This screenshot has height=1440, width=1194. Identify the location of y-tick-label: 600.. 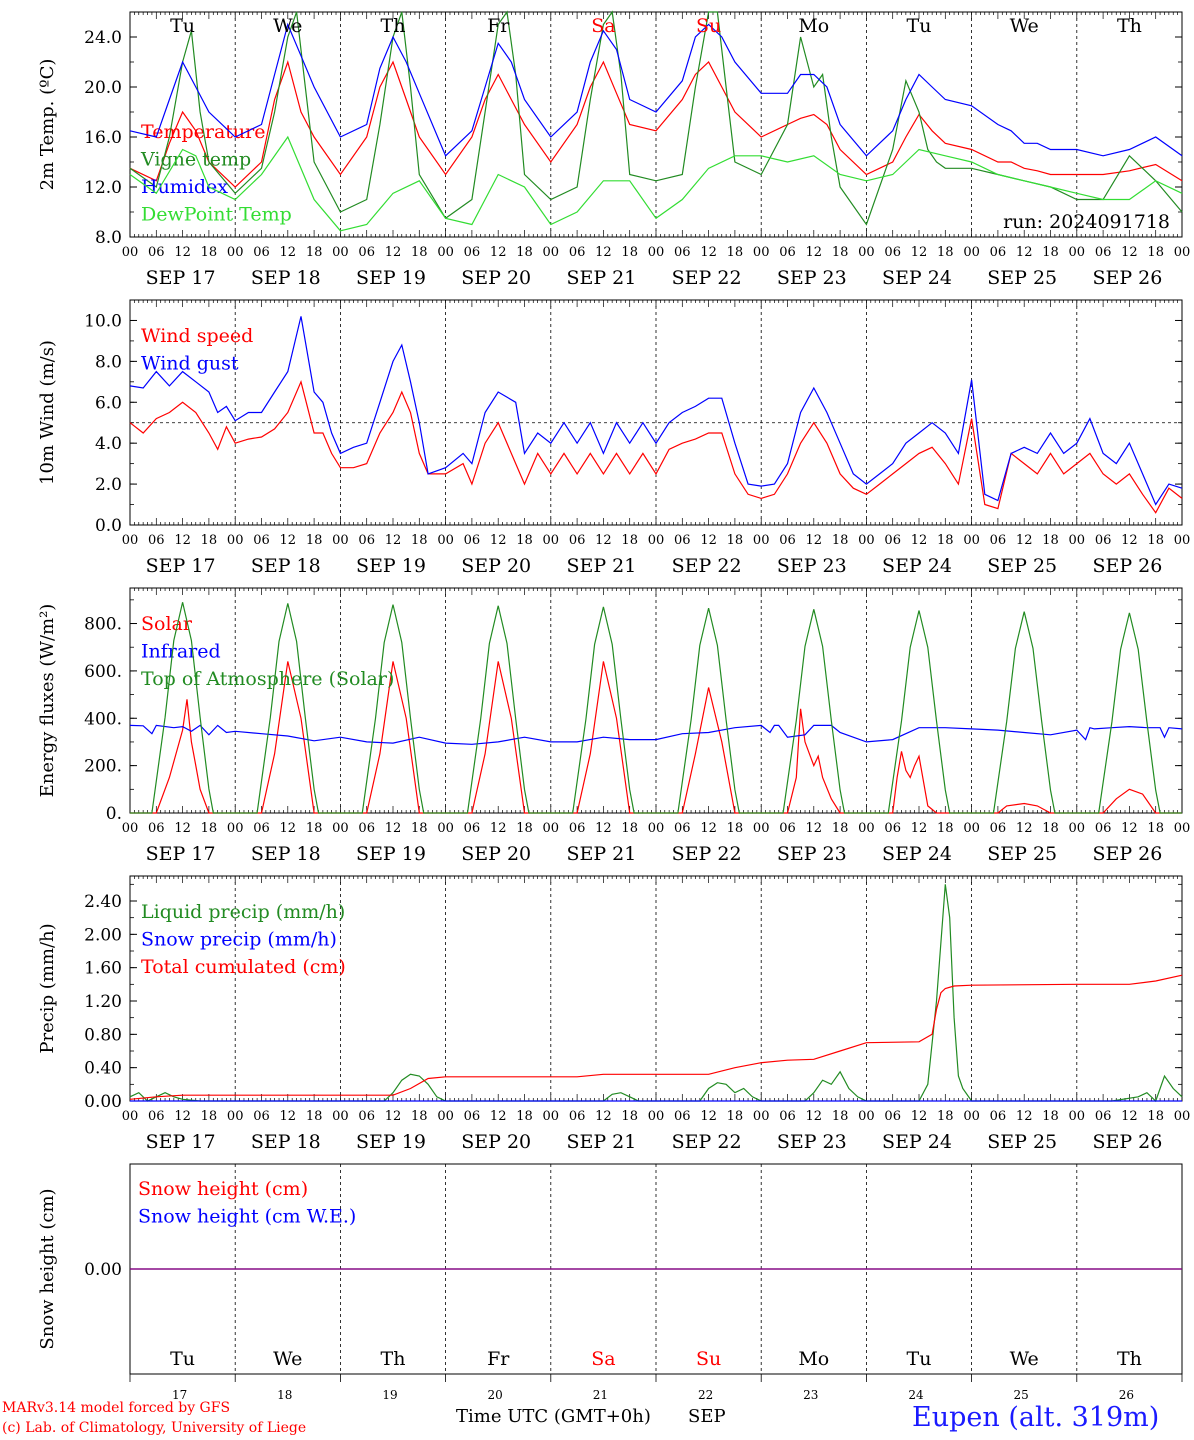
(103, 672).